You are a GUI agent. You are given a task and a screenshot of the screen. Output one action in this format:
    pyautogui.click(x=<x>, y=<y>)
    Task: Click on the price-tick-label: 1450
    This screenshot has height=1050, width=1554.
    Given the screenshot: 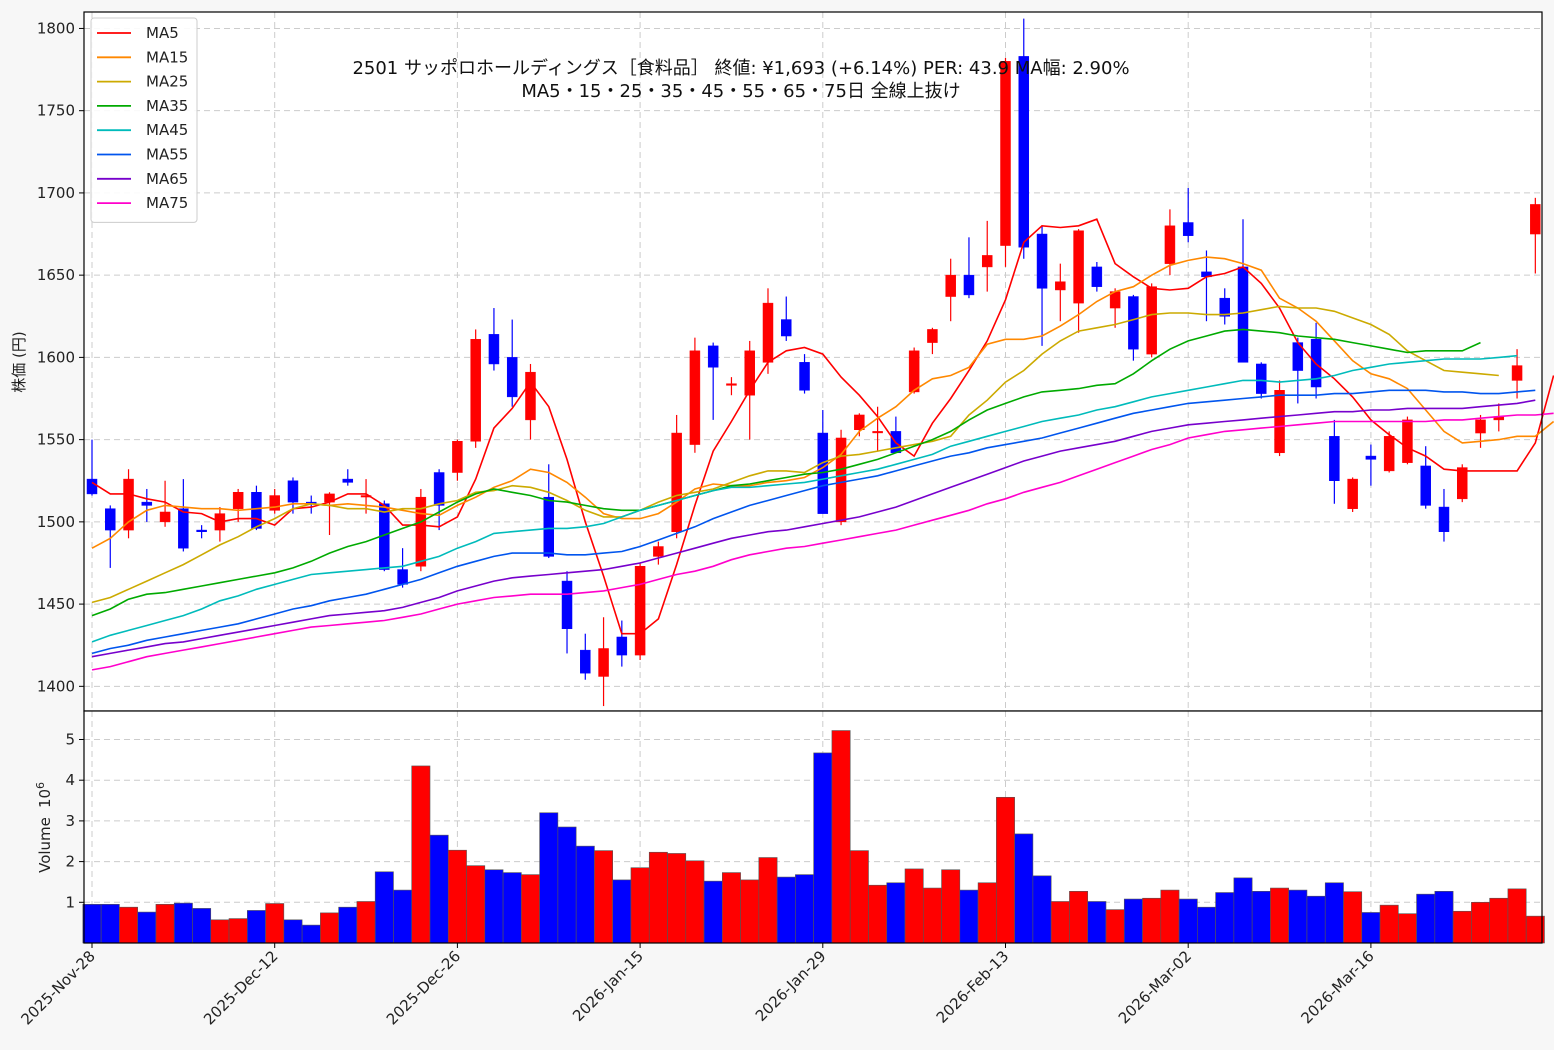 What is the action you would take?
    pyautogui.click(x=56, y=604)
    